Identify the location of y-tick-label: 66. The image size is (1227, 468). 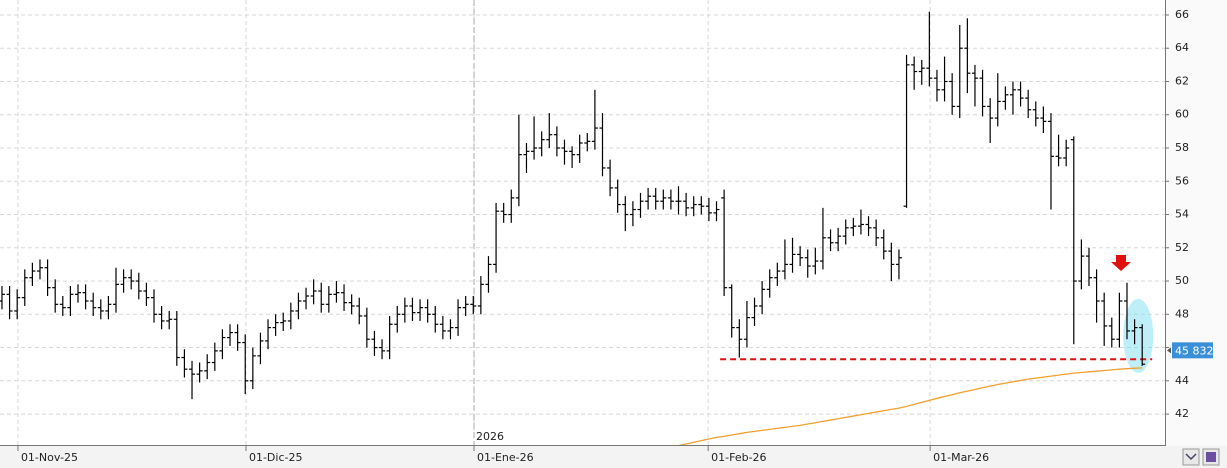
(1182, 14).